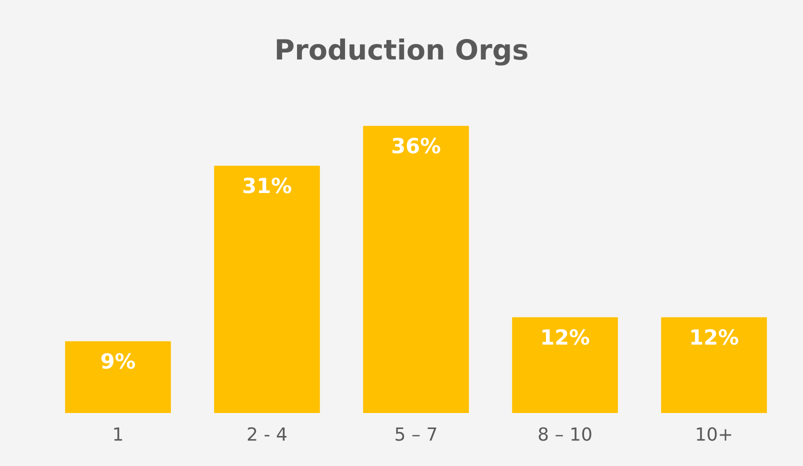 Image resolution: width=803 pixels, height=466 pixels. I want to click on x-tick-label: 8 – 10, so click(565, 434).